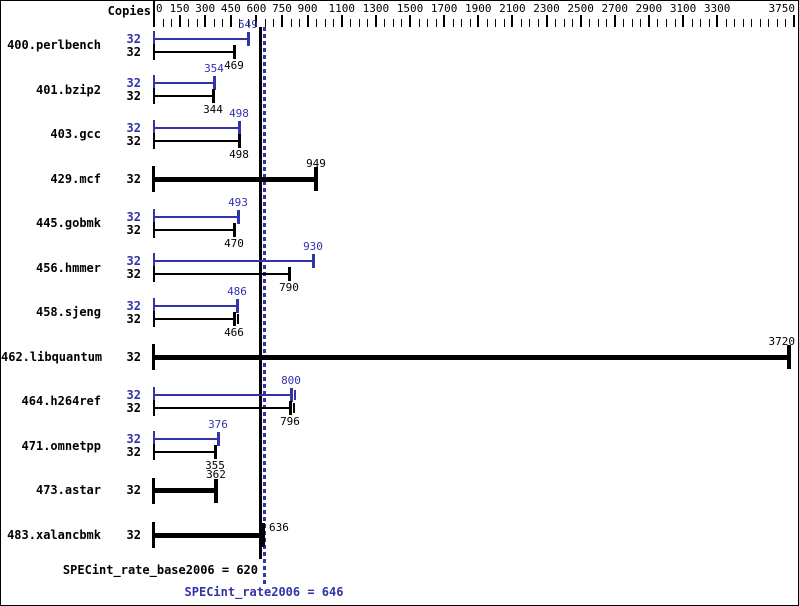  I want to click on peak-value-label: 549, so click(248, 24).